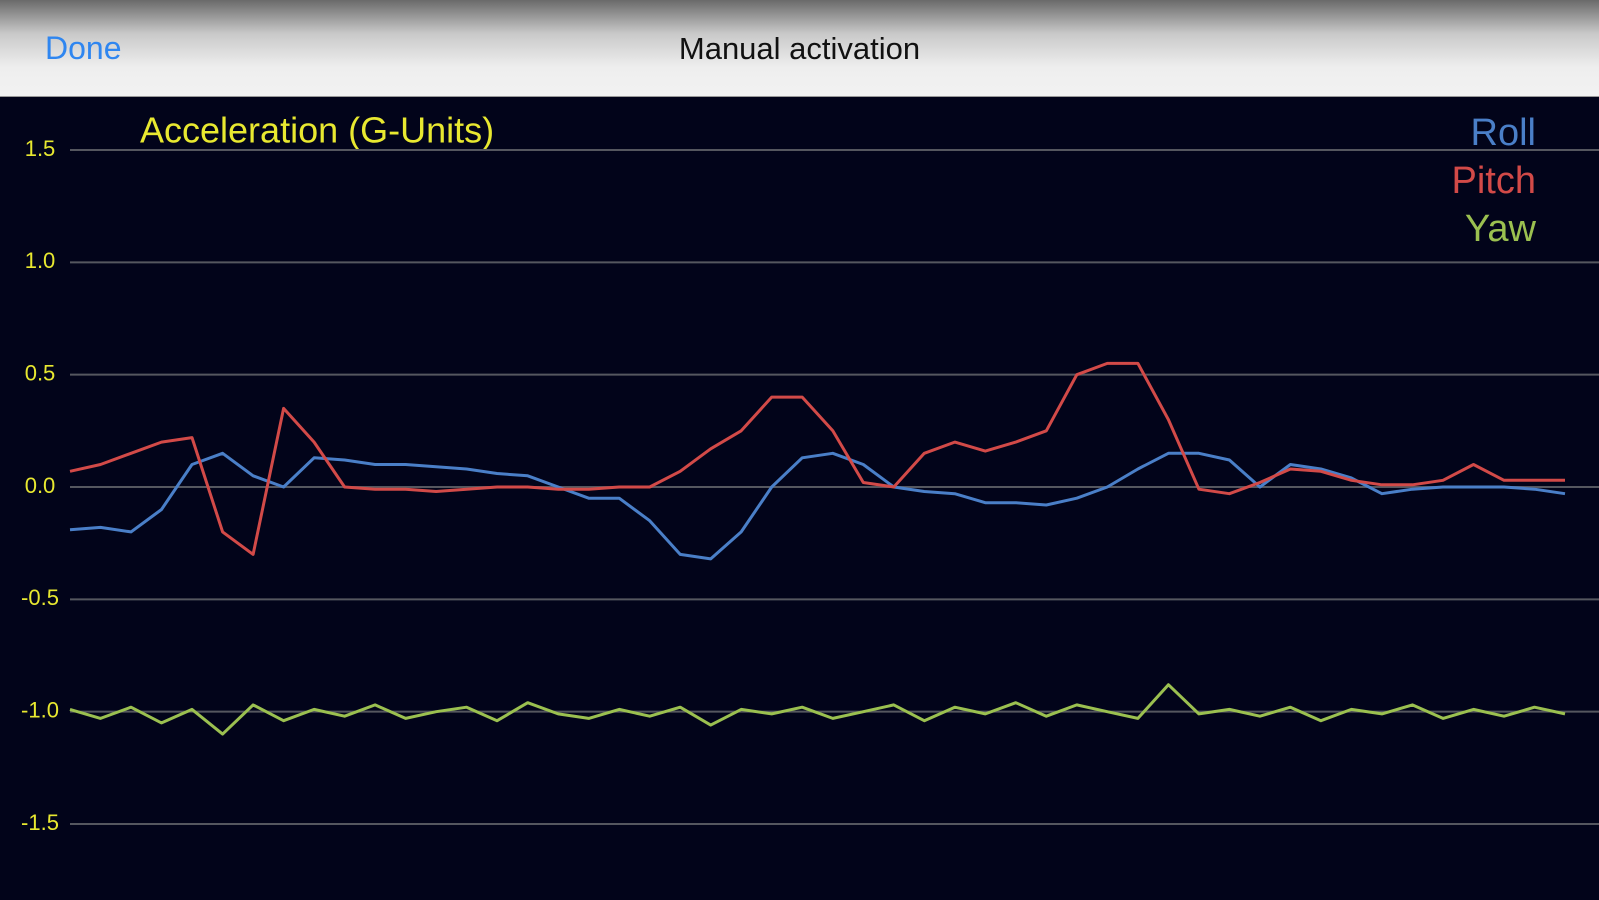  What do you see at coordinates (40, 597) in the screenshot?
I see `y-tick-label: -0.5` at bounding box center [40, 597].